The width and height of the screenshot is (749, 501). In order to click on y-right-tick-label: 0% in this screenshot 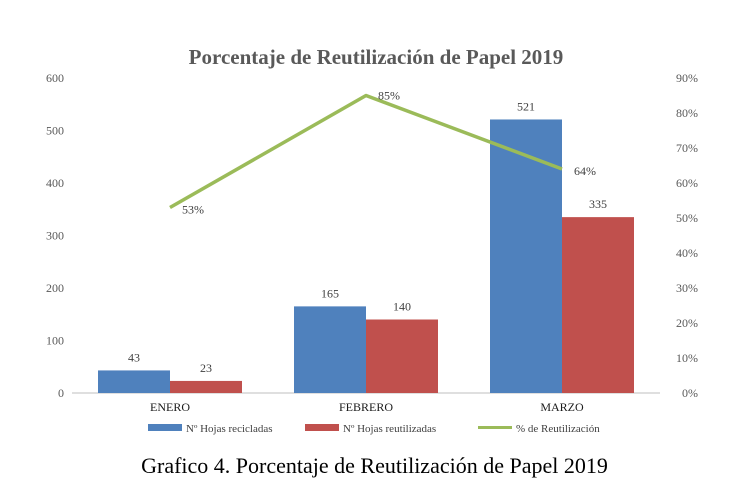, I will do `click(690, 393)`.